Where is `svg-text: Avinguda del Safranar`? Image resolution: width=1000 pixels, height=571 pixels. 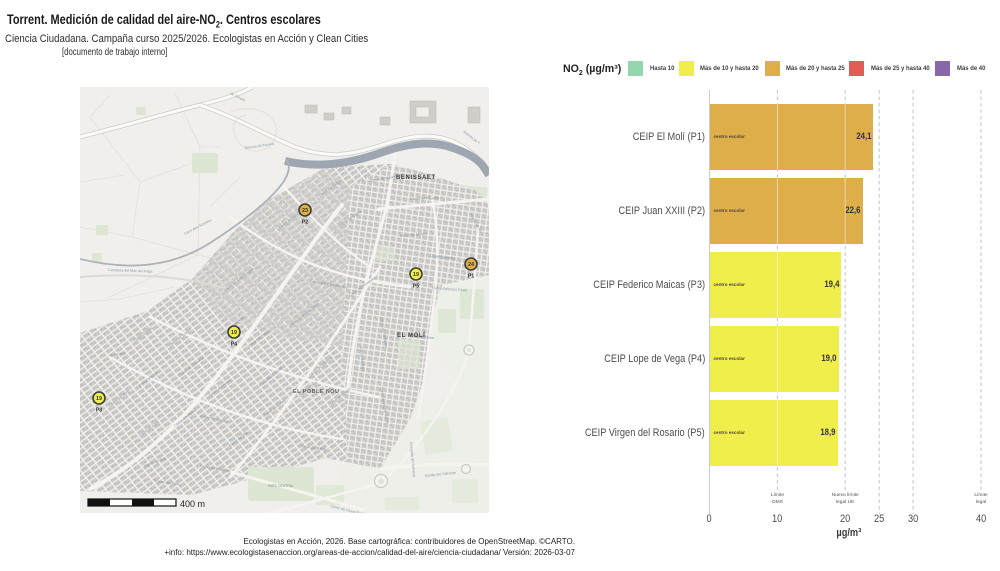
svg-text: Avinguda del Safranar is located at coordinates (412, 460).